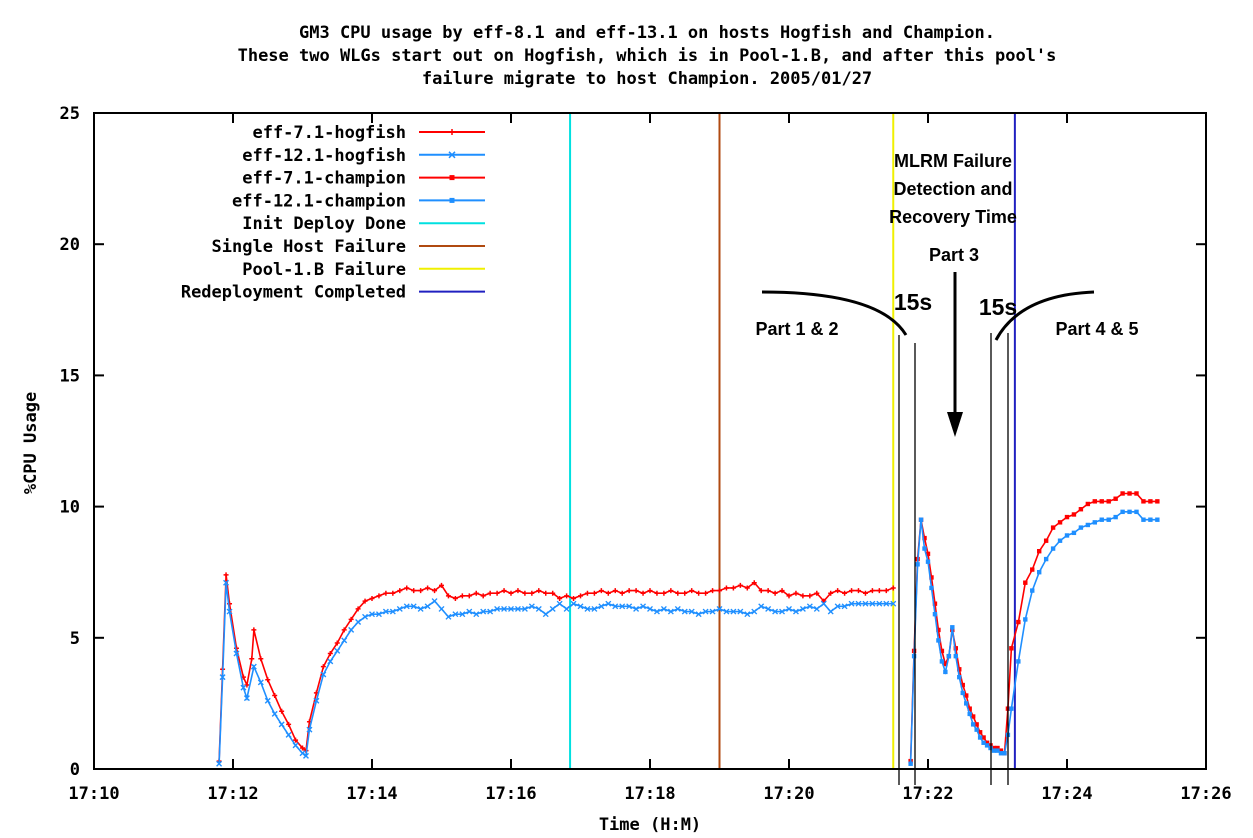 The height and width of the screenshot is (838, 1253). What do you see at coordinates (452, 132) in the screenshot?
I see `legend-marker` at bounding box center [452, 132].